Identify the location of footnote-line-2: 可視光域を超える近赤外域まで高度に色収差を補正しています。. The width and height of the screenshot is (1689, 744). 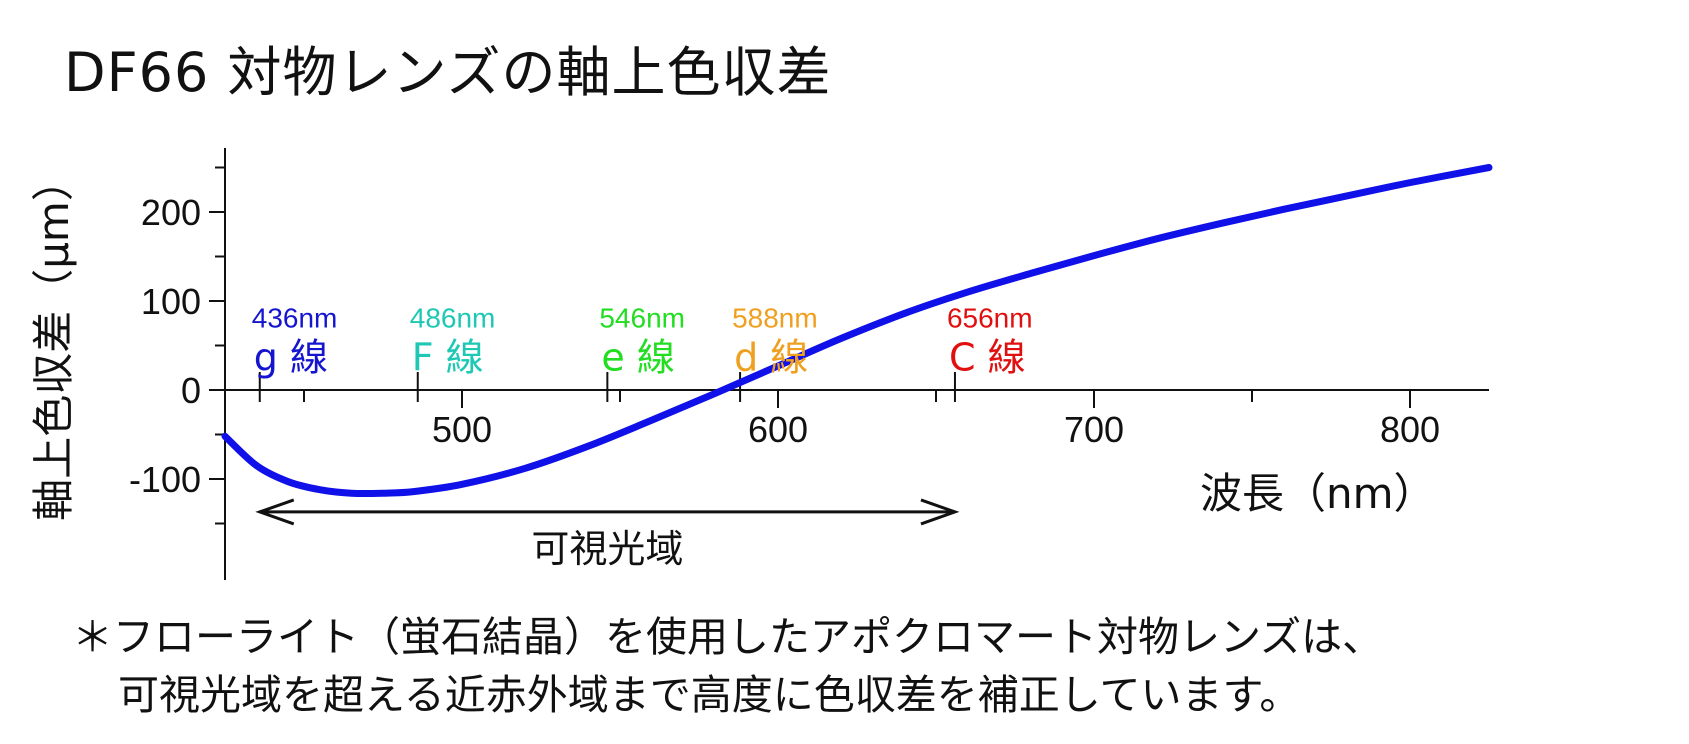
(709, 695).